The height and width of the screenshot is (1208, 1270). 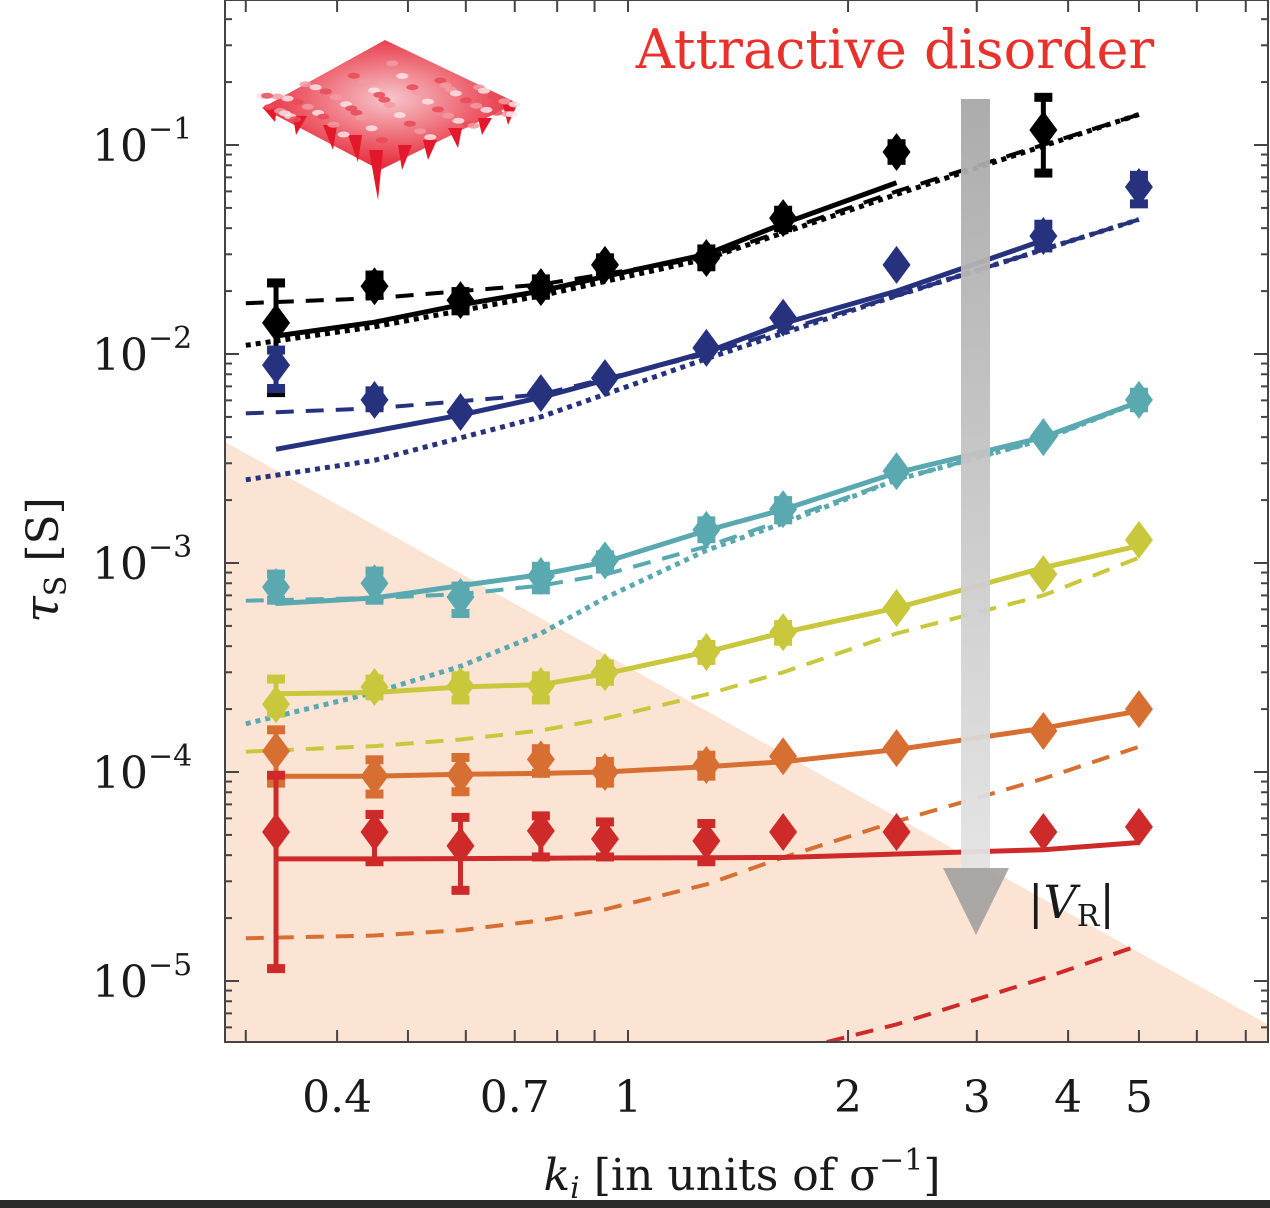 What do you see at coordinates (142, 351) in the screenshot?
I see `y-tick-label: 10⁻²` at bounding box center [142, 351].